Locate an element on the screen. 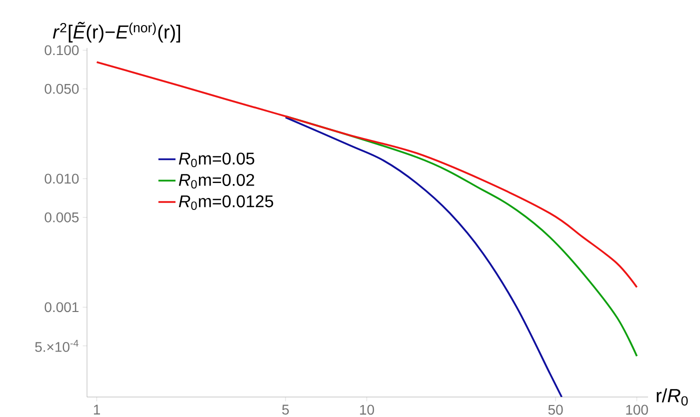 This screenshot has height=417, width=700. legend-label: R$_{0}$m=0.0125 is located at coordinates (226, 202).